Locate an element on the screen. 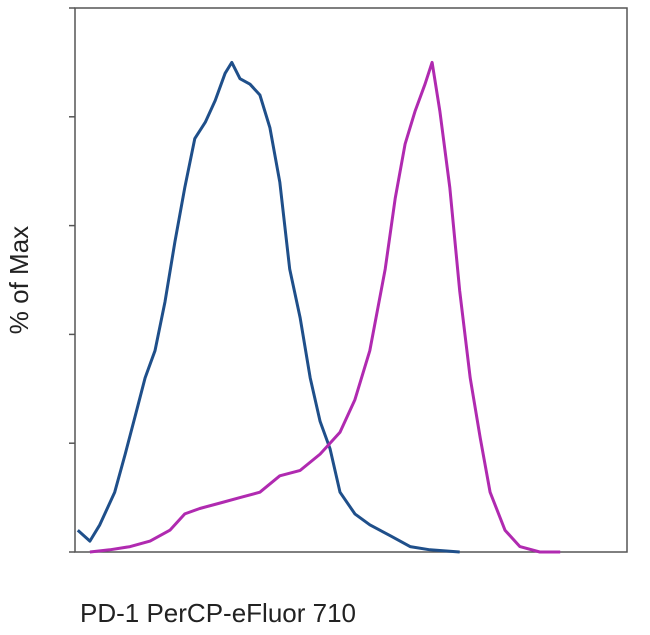 The image size is (650, 635). y-axis-label: % of Max is located at coordinates (19, 280).